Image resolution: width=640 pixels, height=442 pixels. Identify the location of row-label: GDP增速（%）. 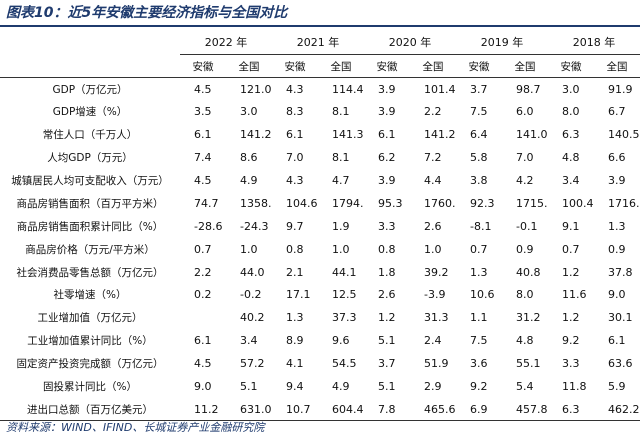
(90, 112).